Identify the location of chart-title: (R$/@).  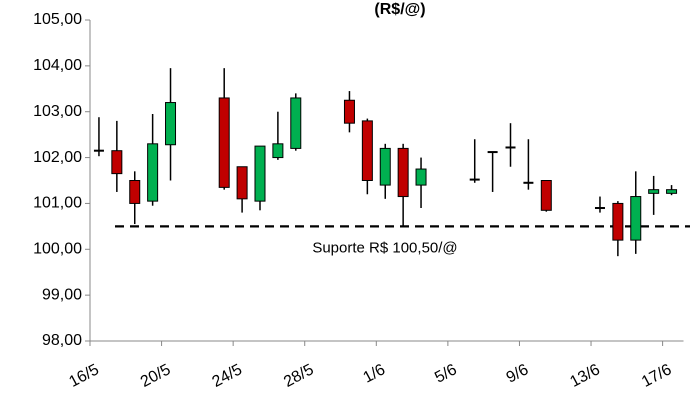
(399, 9).